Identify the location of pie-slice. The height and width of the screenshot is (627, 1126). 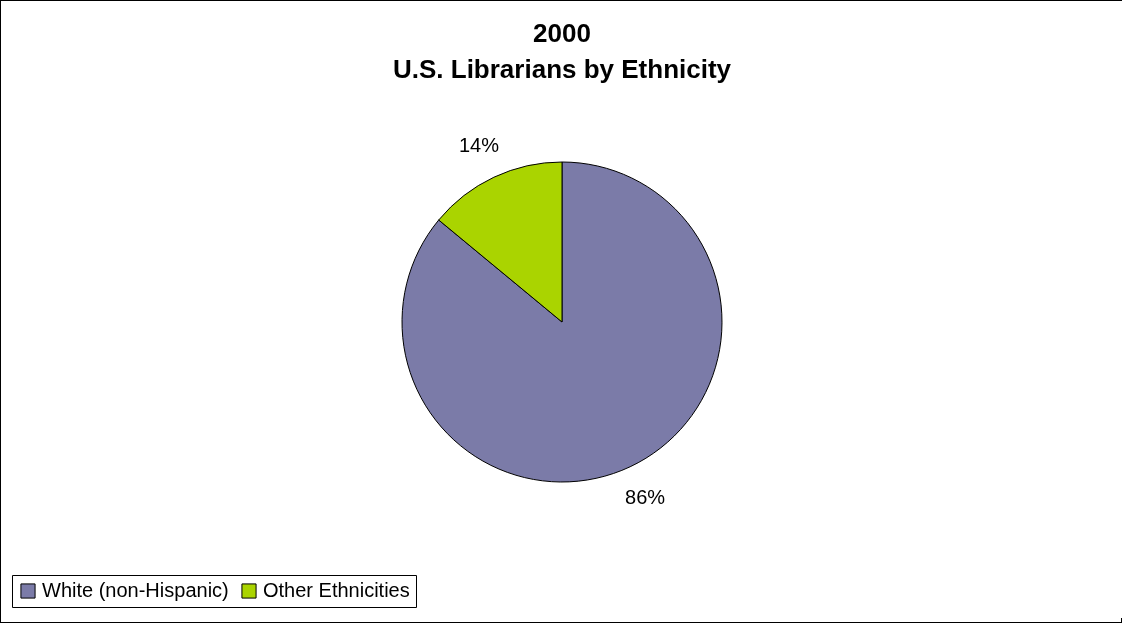
(562, 322).